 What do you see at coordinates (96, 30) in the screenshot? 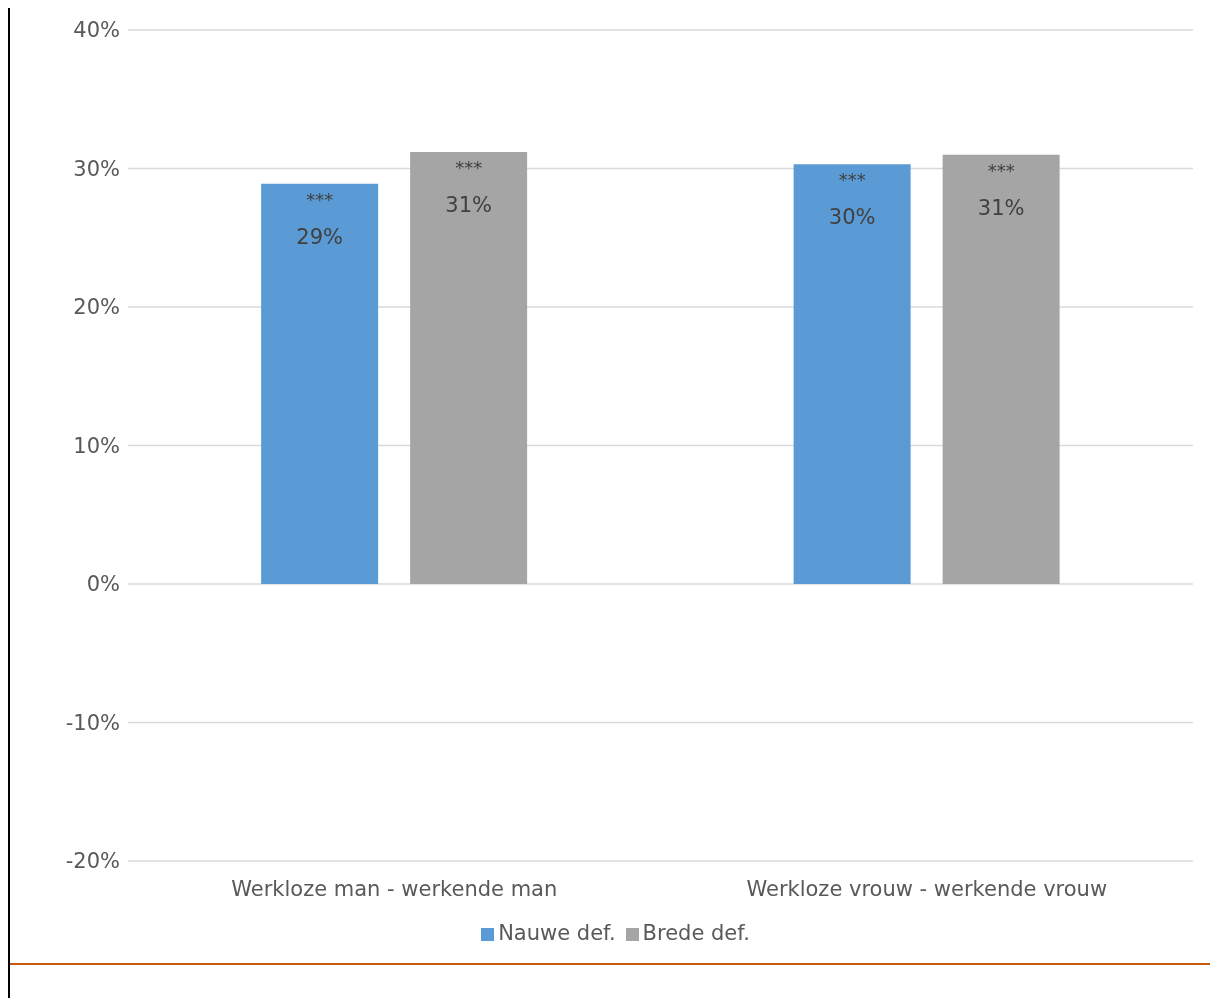
I see `y-tick-label: 40%` at bounding box center [96, 30].